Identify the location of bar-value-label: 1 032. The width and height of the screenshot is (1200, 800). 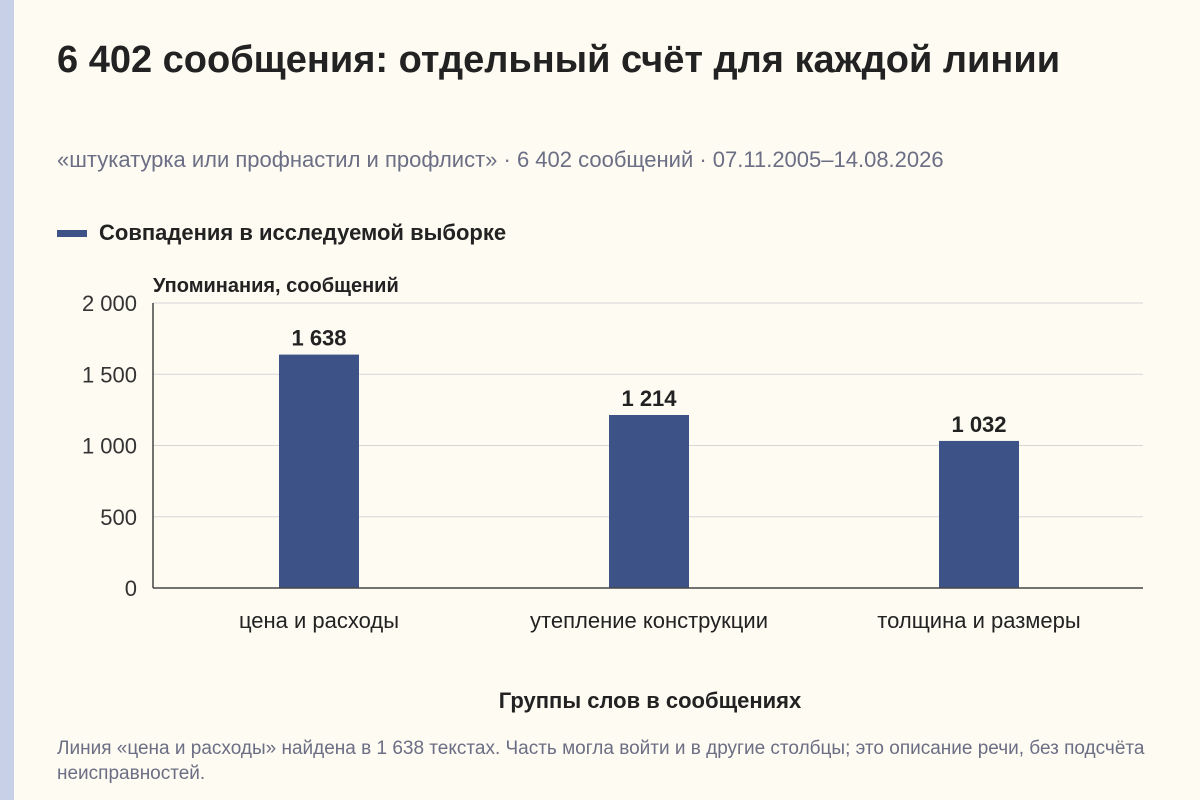
(978, 424).